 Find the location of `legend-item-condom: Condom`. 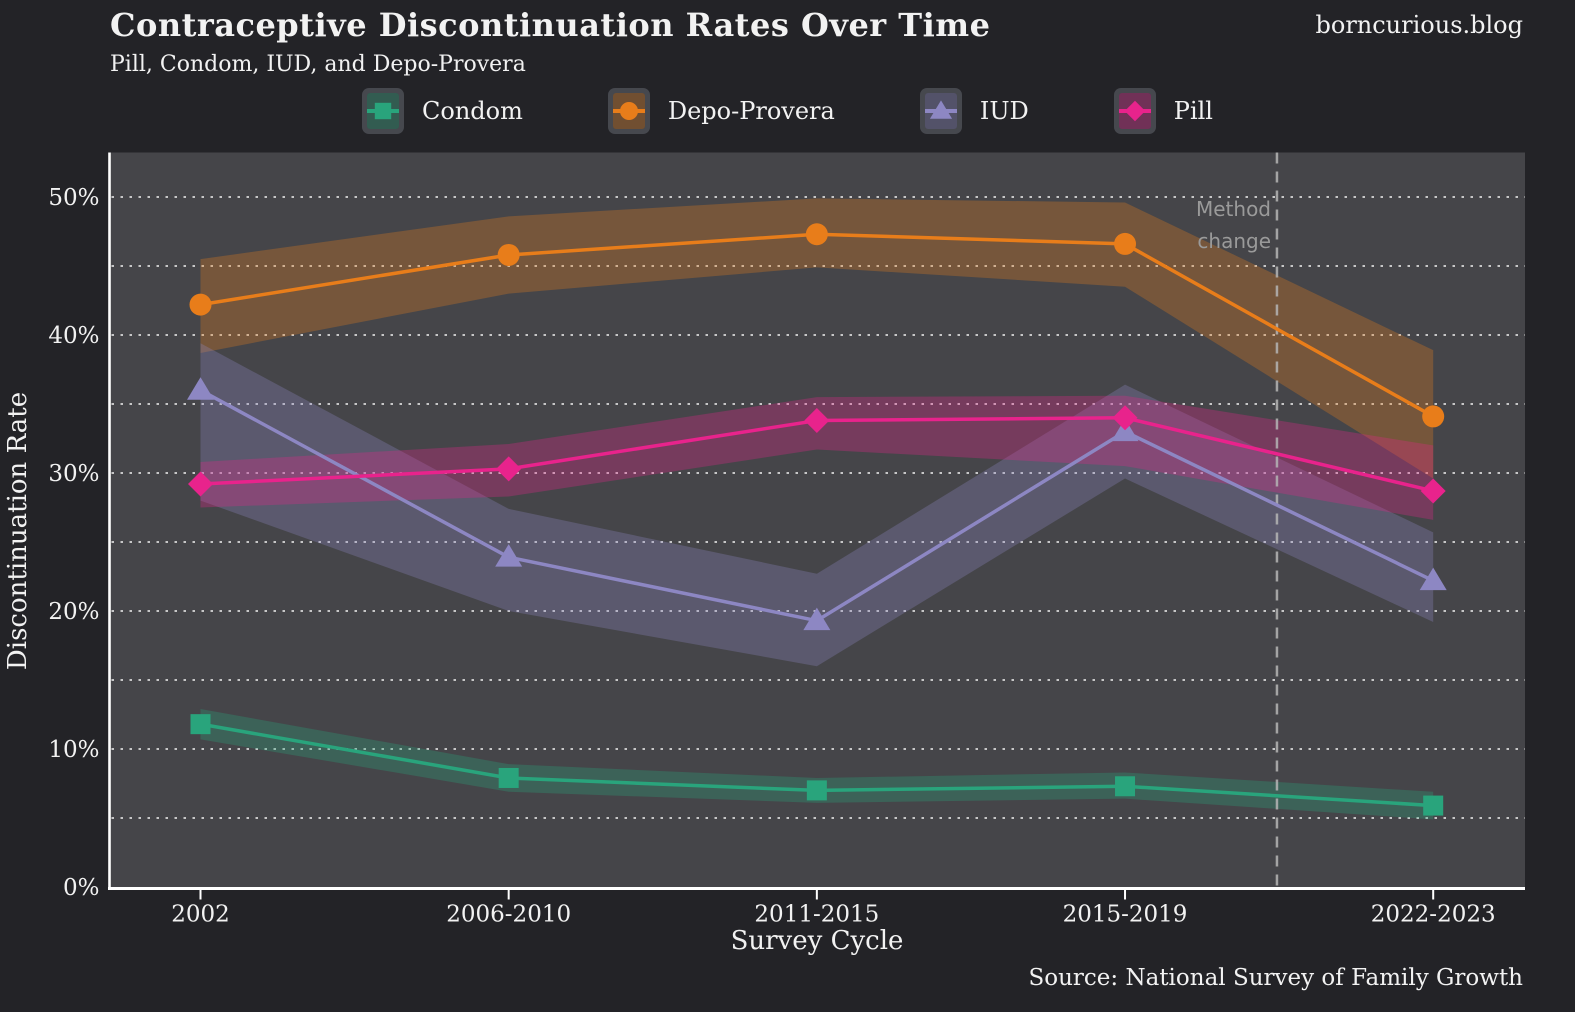

legend-item-condom: Condom is located at coordinates (442, 111).